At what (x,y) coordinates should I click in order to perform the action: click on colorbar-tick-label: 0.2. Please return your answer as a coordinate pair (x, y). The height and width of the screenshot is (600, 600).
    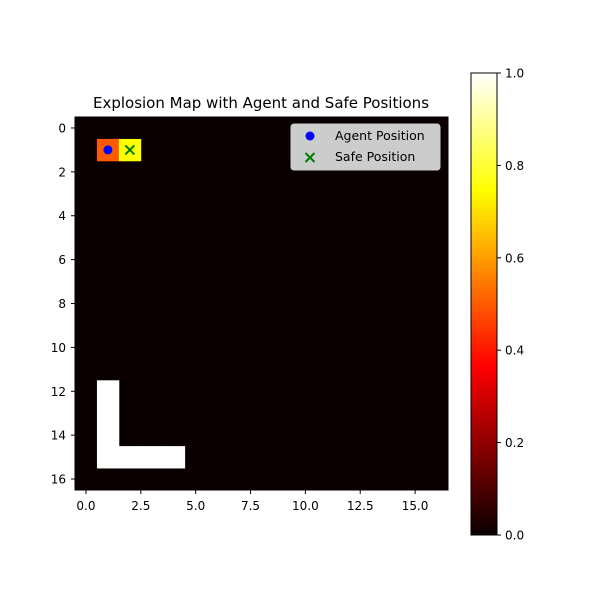
    Looking at the image, I should click on (514, 443).